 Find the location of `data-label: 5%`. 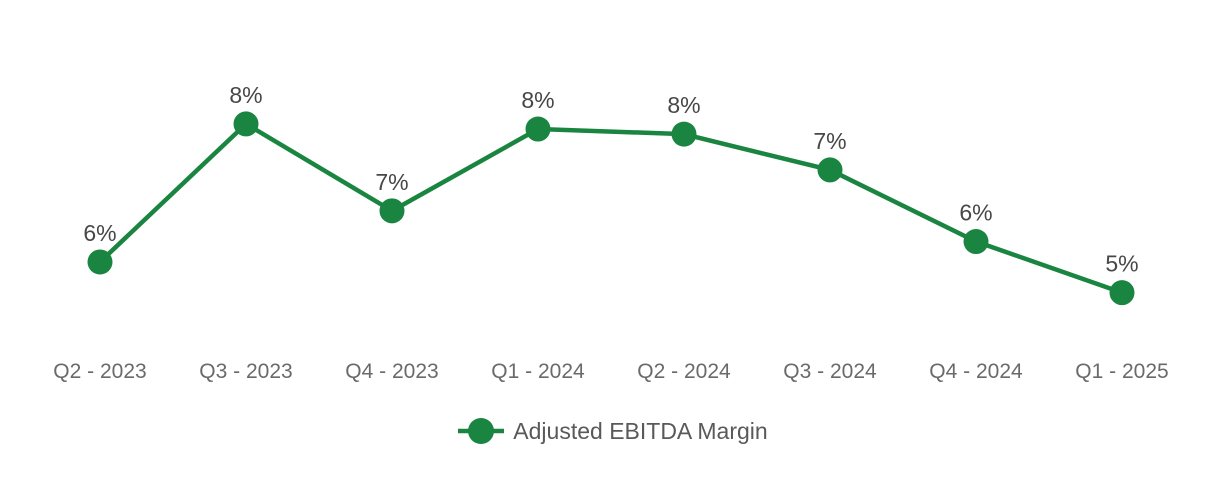

data-label: 5% is located at coordinates (1121, 264).